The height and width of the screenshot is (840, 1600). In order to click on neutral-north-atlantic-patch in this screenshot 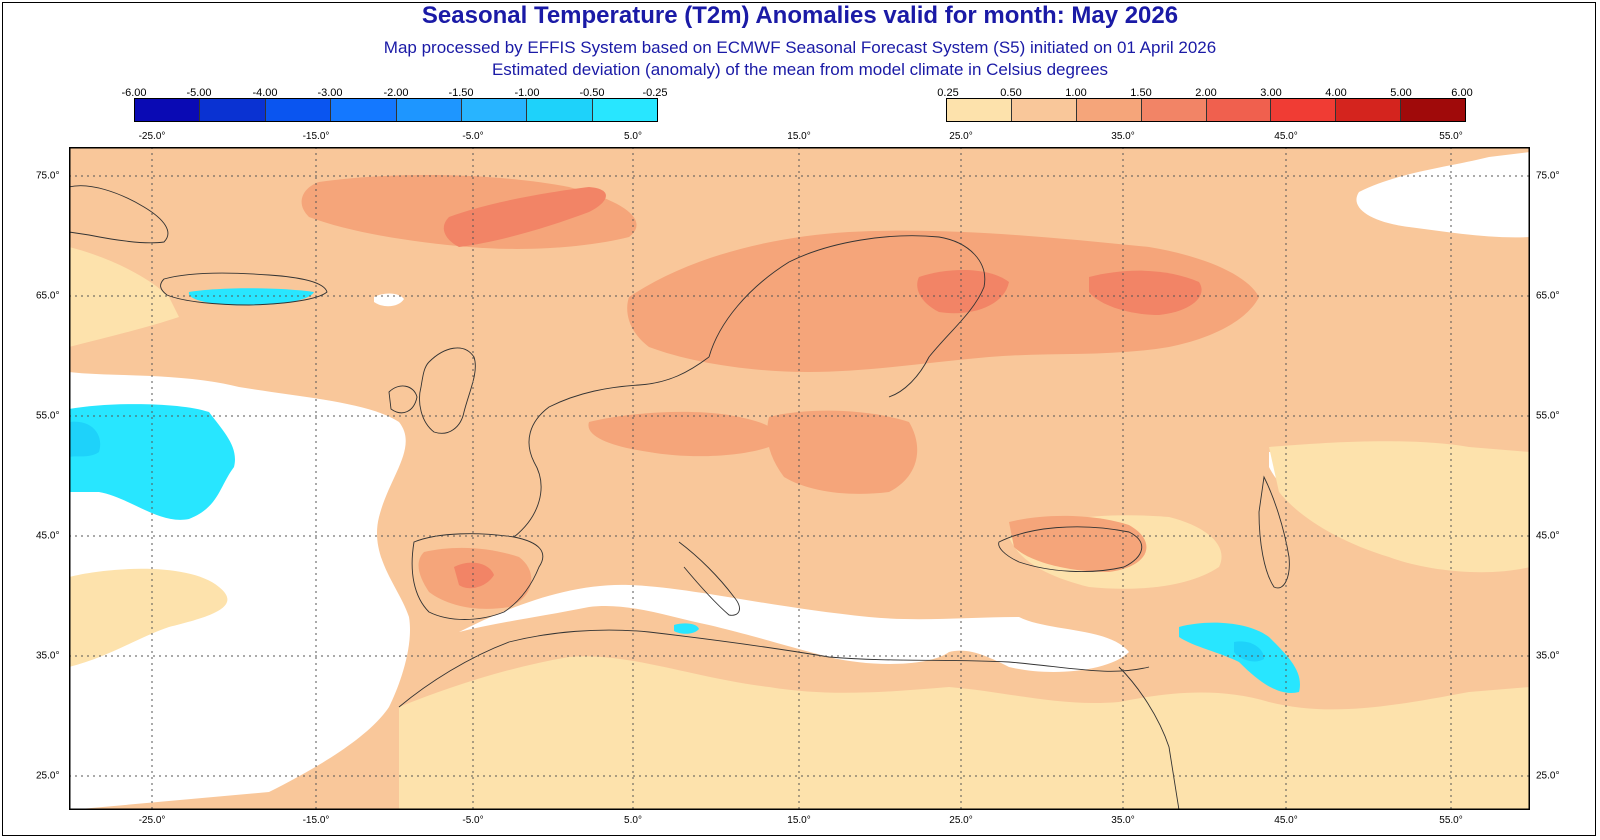, I will do `click(389, 300)`.